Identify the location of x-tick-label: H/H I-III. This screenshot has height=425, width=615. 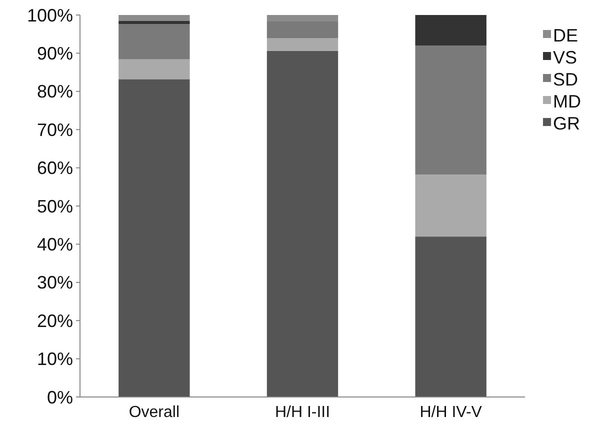
(302, 412).